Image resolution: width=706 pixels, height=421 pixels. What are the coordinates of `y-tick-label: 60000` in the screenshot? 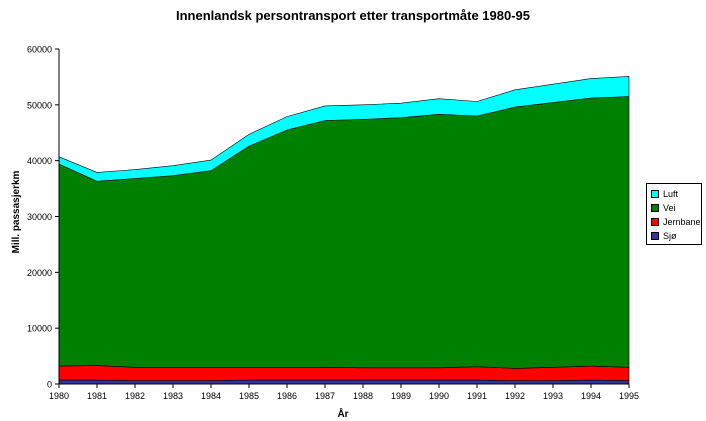 It's located at (39, 50).